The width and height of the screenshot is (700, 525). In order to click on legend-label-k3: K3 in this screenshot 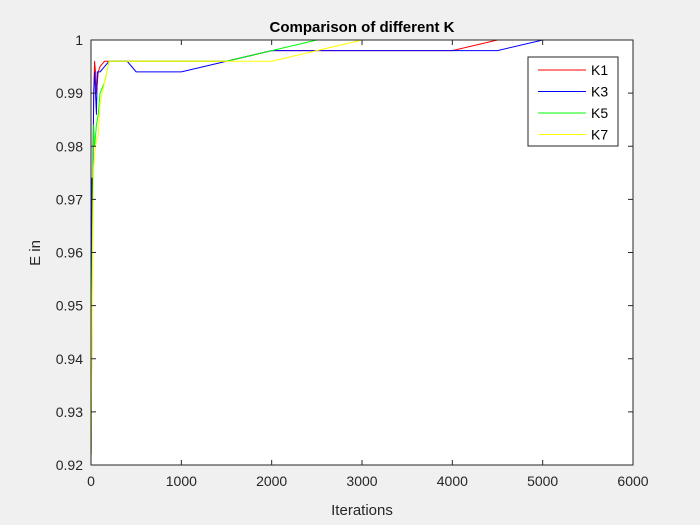, I will do `click(599, 92)`.